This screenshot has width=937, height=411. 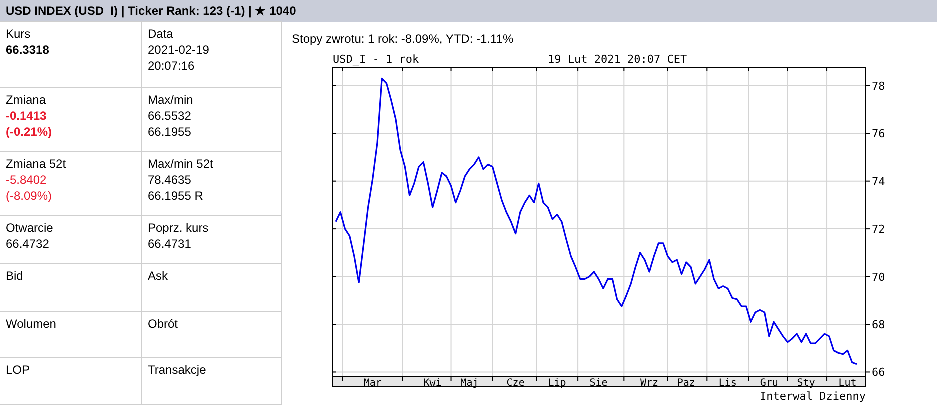 What do you see at coordinates (159, 276) in the screenshot?
I see `text: Ask` at bounding box center [159, 276].